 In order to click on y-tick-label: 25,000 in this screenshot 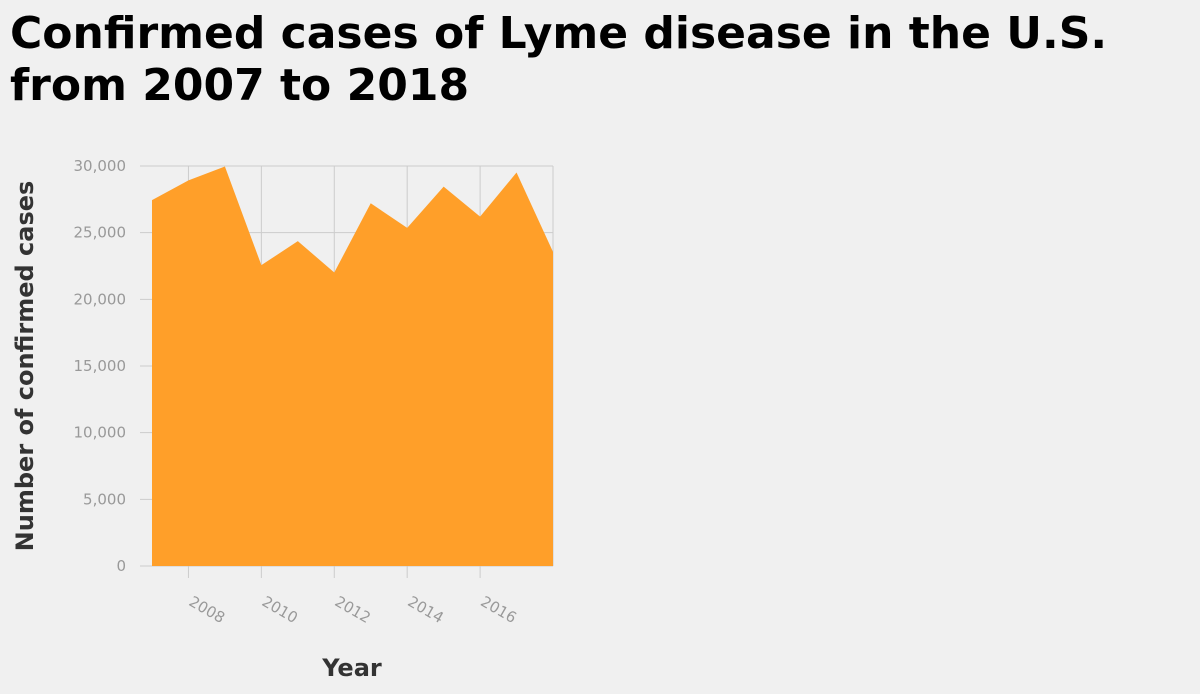, I will do `click(100, 233)`.